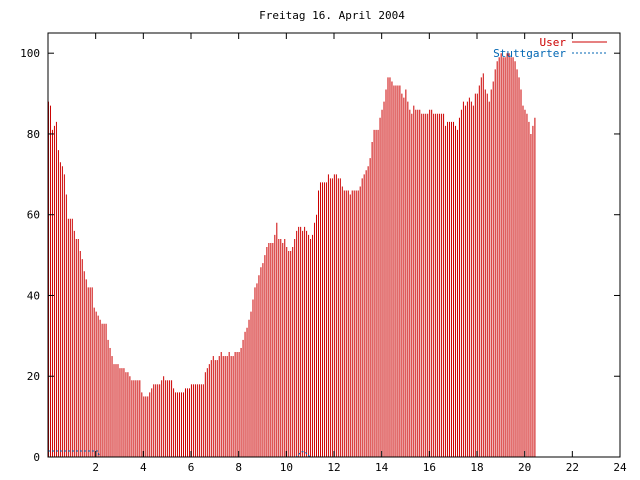 The image size is (640, 480). What do you see at coordinates (238, 467) in the screenshot?
I see `x-tick-label: 8` at bounding box center [238, 467].